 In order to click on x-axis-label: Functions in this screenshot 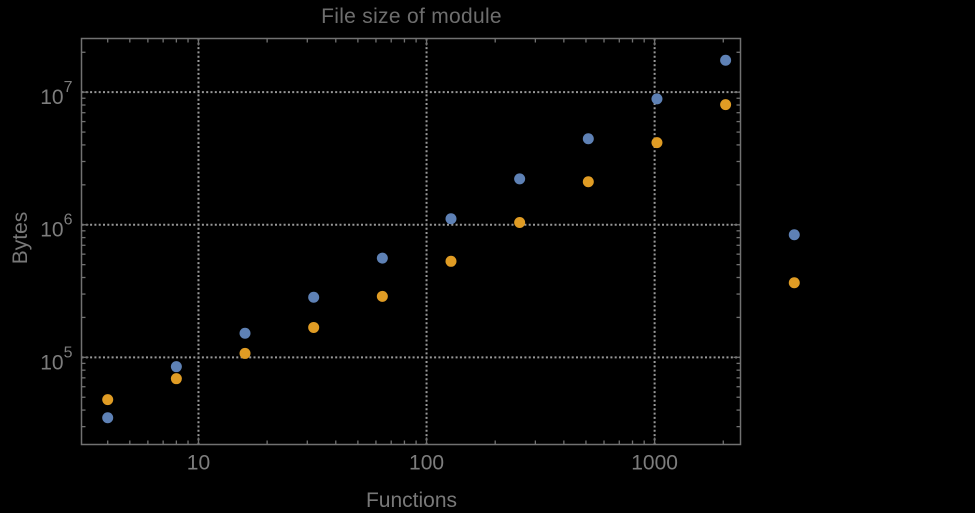, I will do `click(411, 500)`.